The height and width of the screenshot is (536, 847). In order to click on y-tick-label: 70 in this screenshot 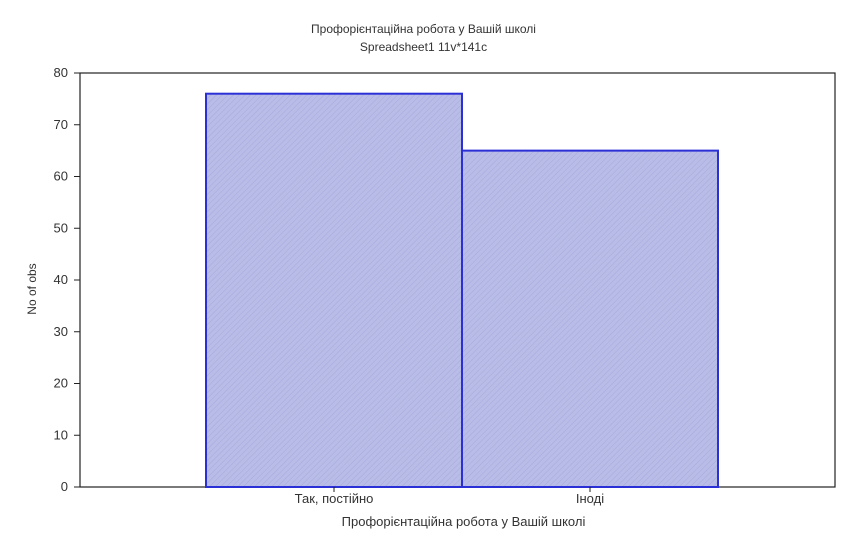, I will do `click(61, 124)`.